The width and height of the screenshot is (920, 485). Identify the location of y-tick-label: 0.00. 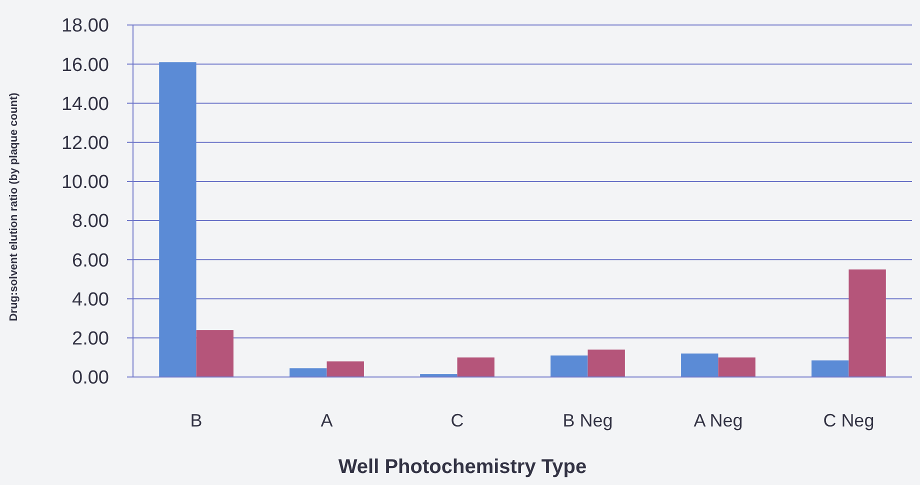
(90, 378).